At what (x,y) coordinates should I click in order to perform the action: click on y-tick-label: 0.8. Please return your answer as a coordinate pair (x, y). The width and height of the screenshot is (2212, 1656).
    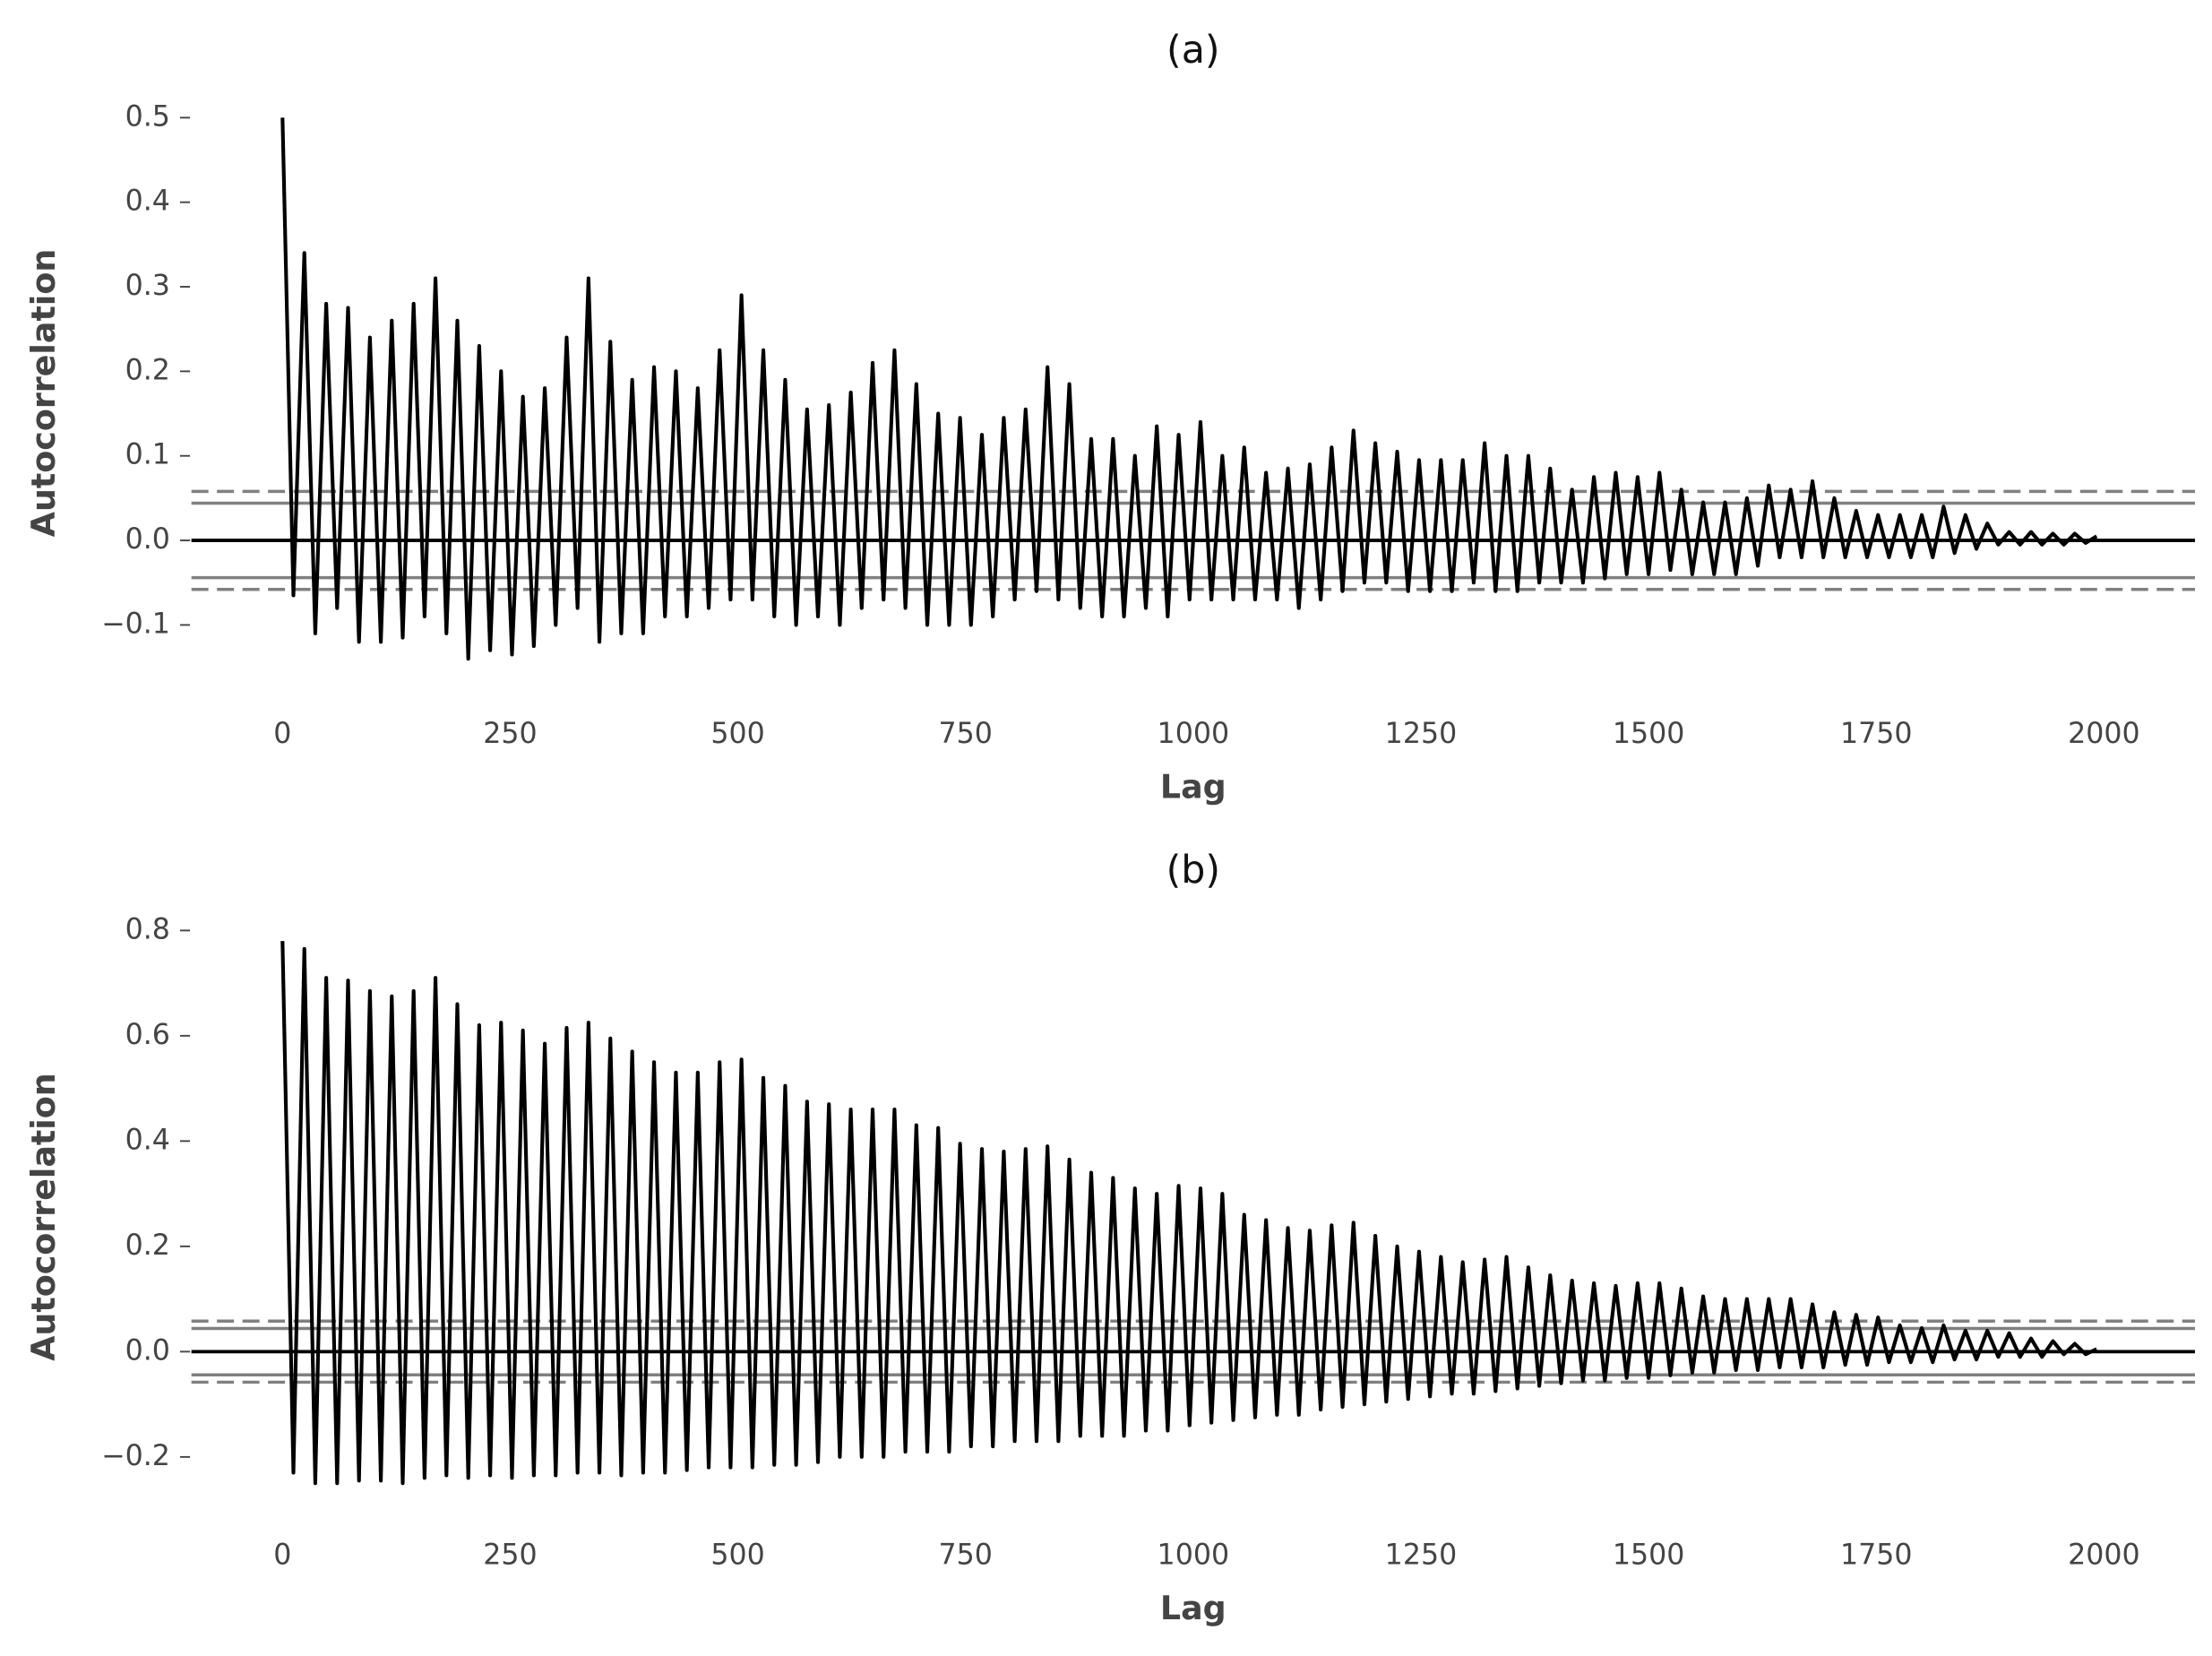
    Looking at the image, I should click on (147, 929).